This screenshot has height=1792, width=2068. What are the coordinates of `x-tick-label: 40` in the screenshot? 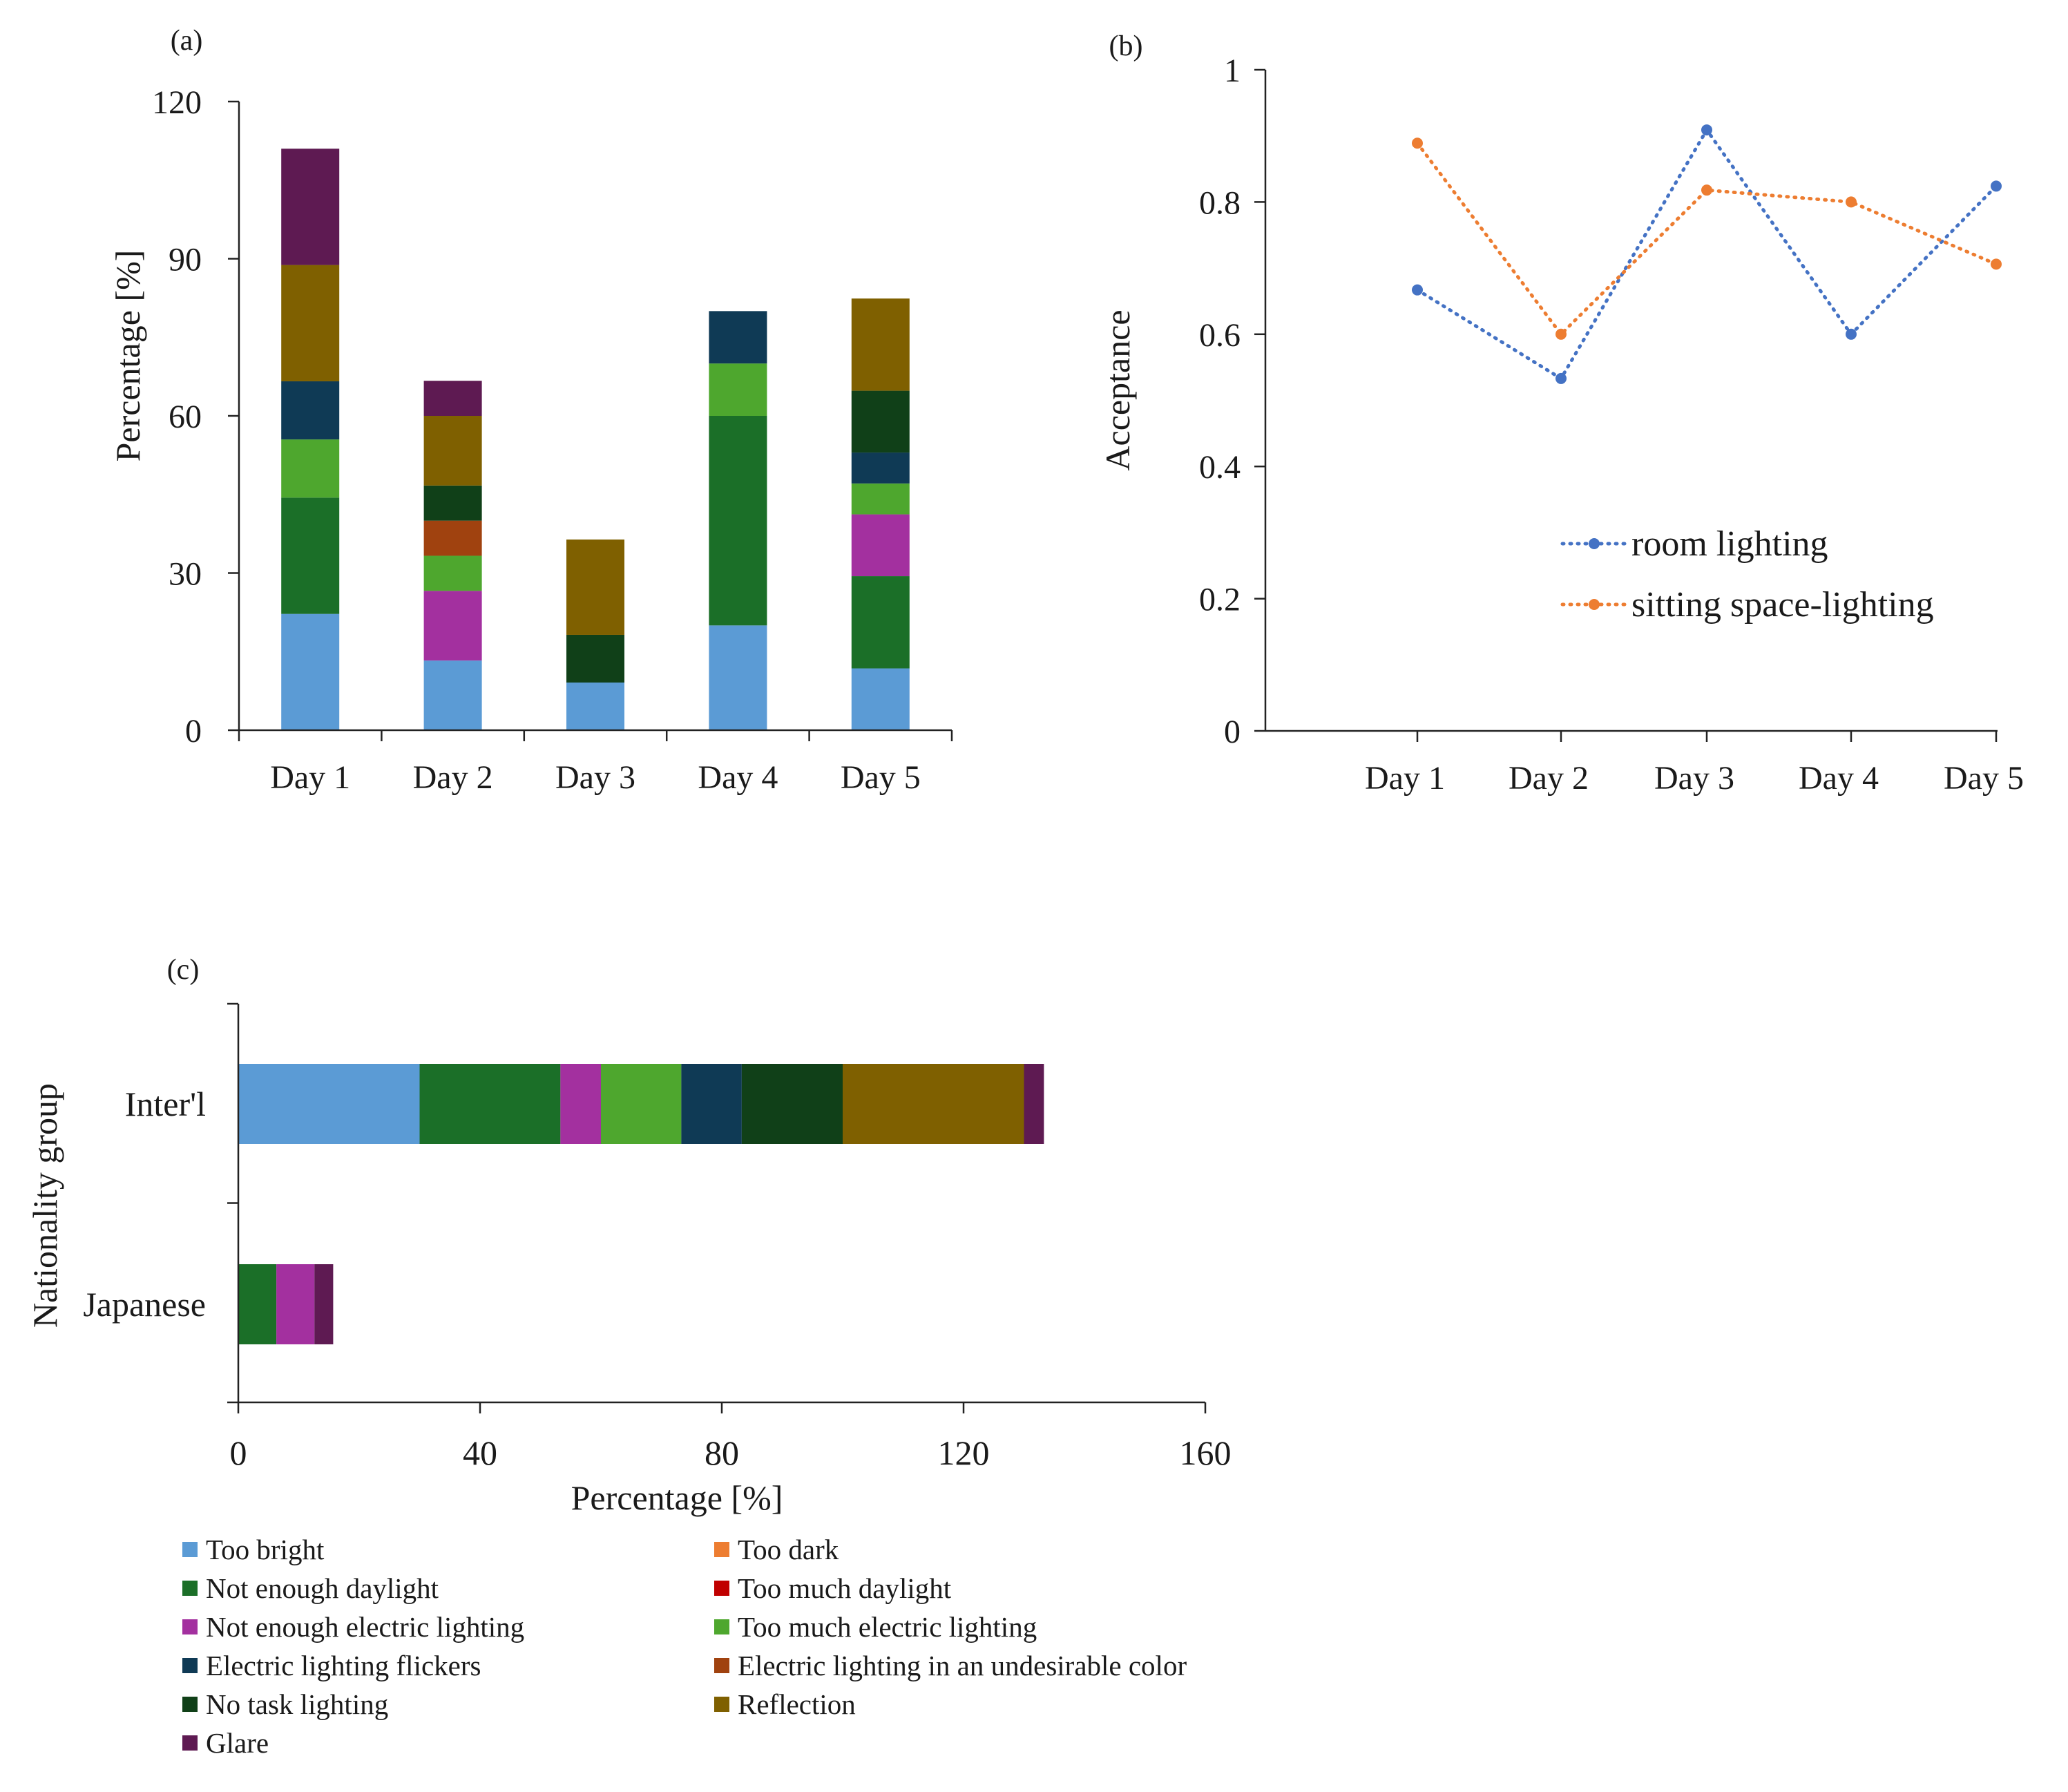 It's located at (480, 1452).